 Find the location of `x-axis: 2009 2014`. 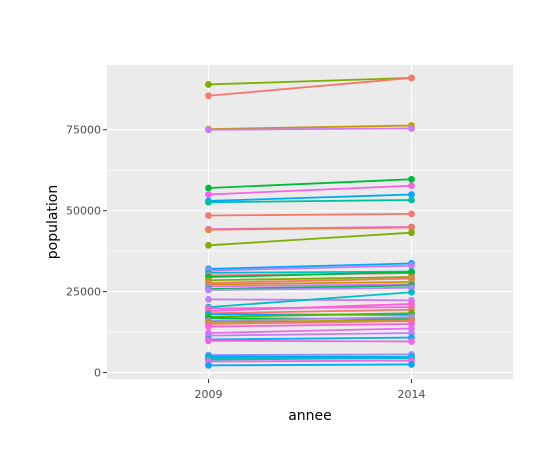

x-axis: 2009 2014 is located at coordinates (310, 390).